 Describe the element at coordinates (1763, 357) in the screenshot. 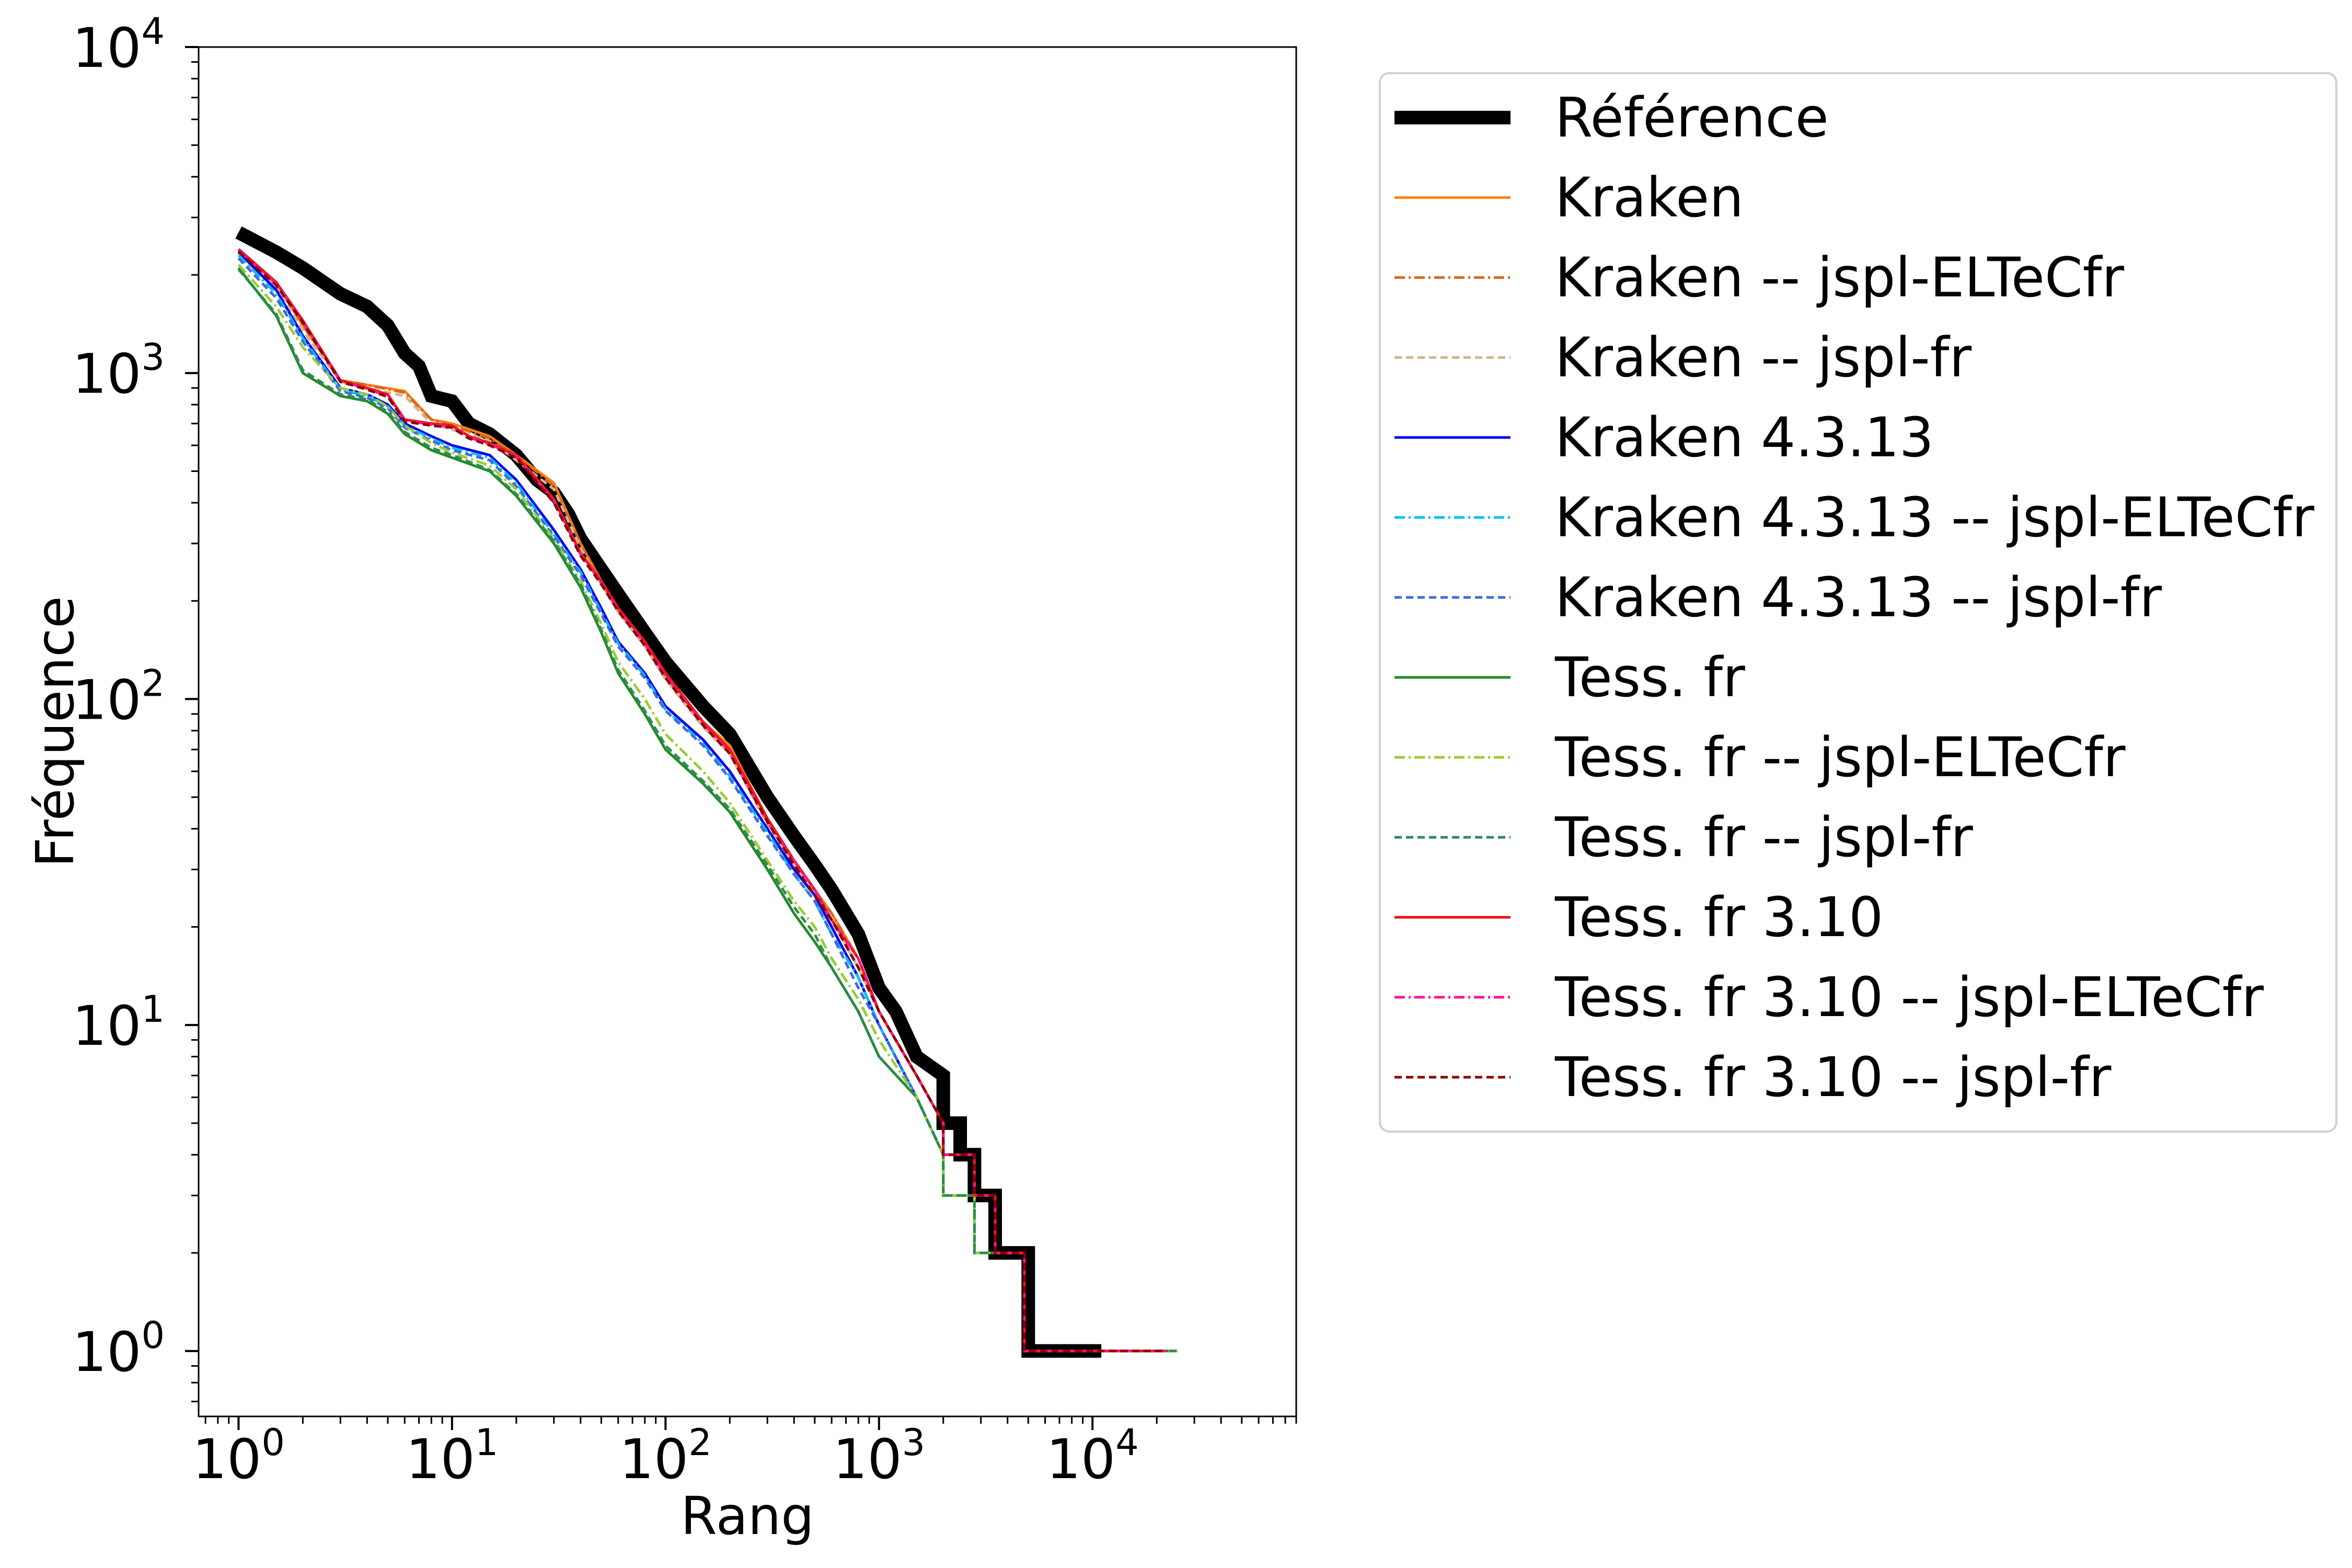

I see `legend-label-3: Kraken -- jspl-fr` at that location.